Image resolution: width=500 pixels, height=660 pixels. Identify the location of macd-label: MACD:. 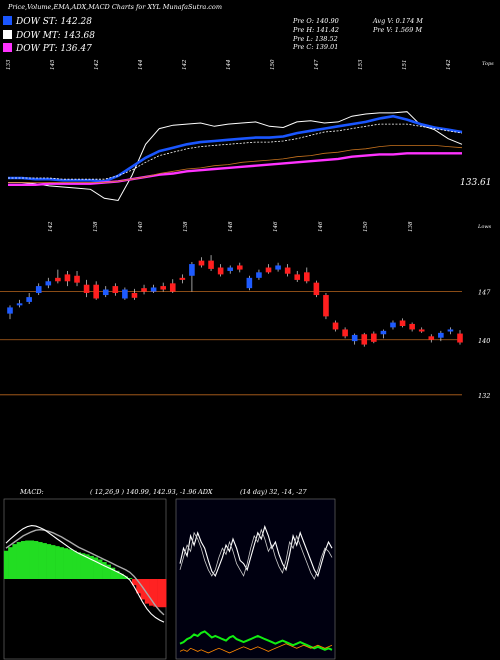
(31, 492).